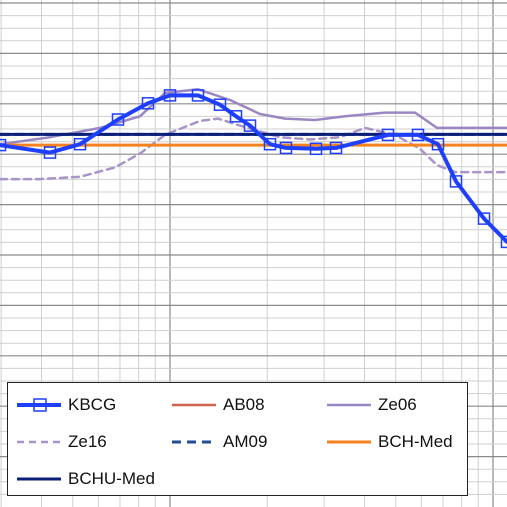  I want to click on legend-label-ze06: Ze06, so click(397, 404).